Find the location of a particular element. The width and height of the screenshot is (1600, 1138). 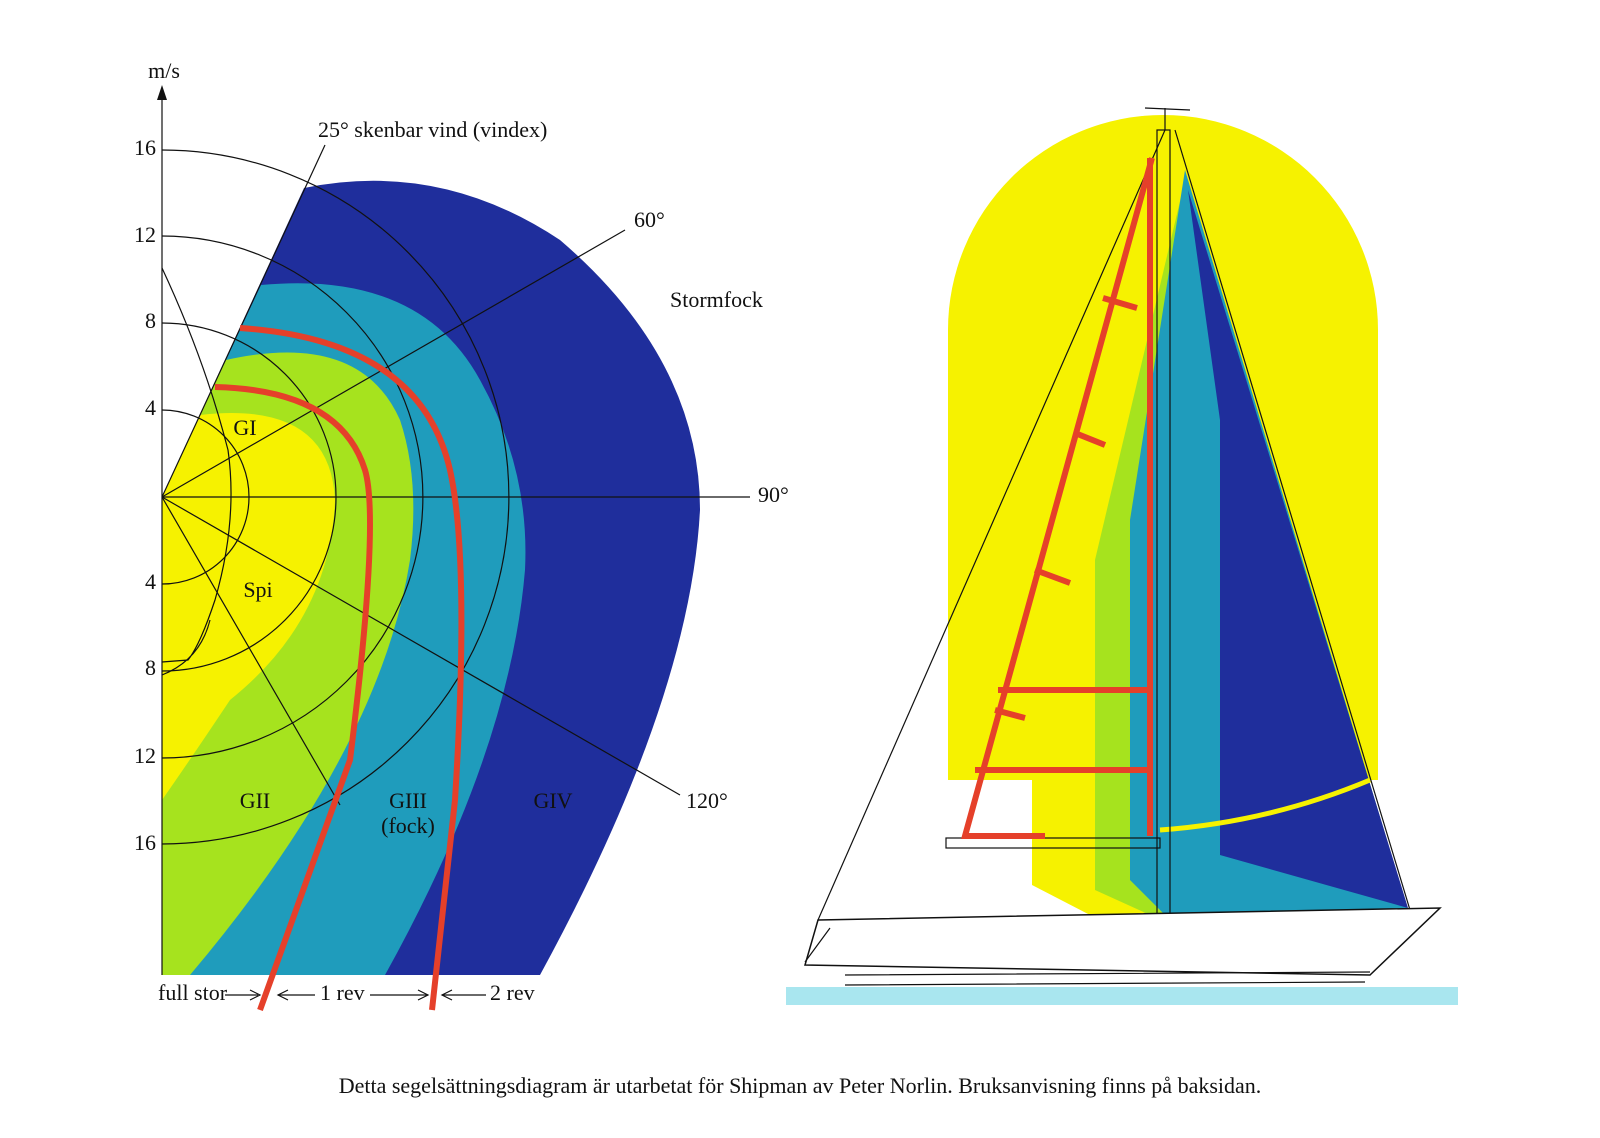

angle-label: 120° is located at coordinates (707, 800).